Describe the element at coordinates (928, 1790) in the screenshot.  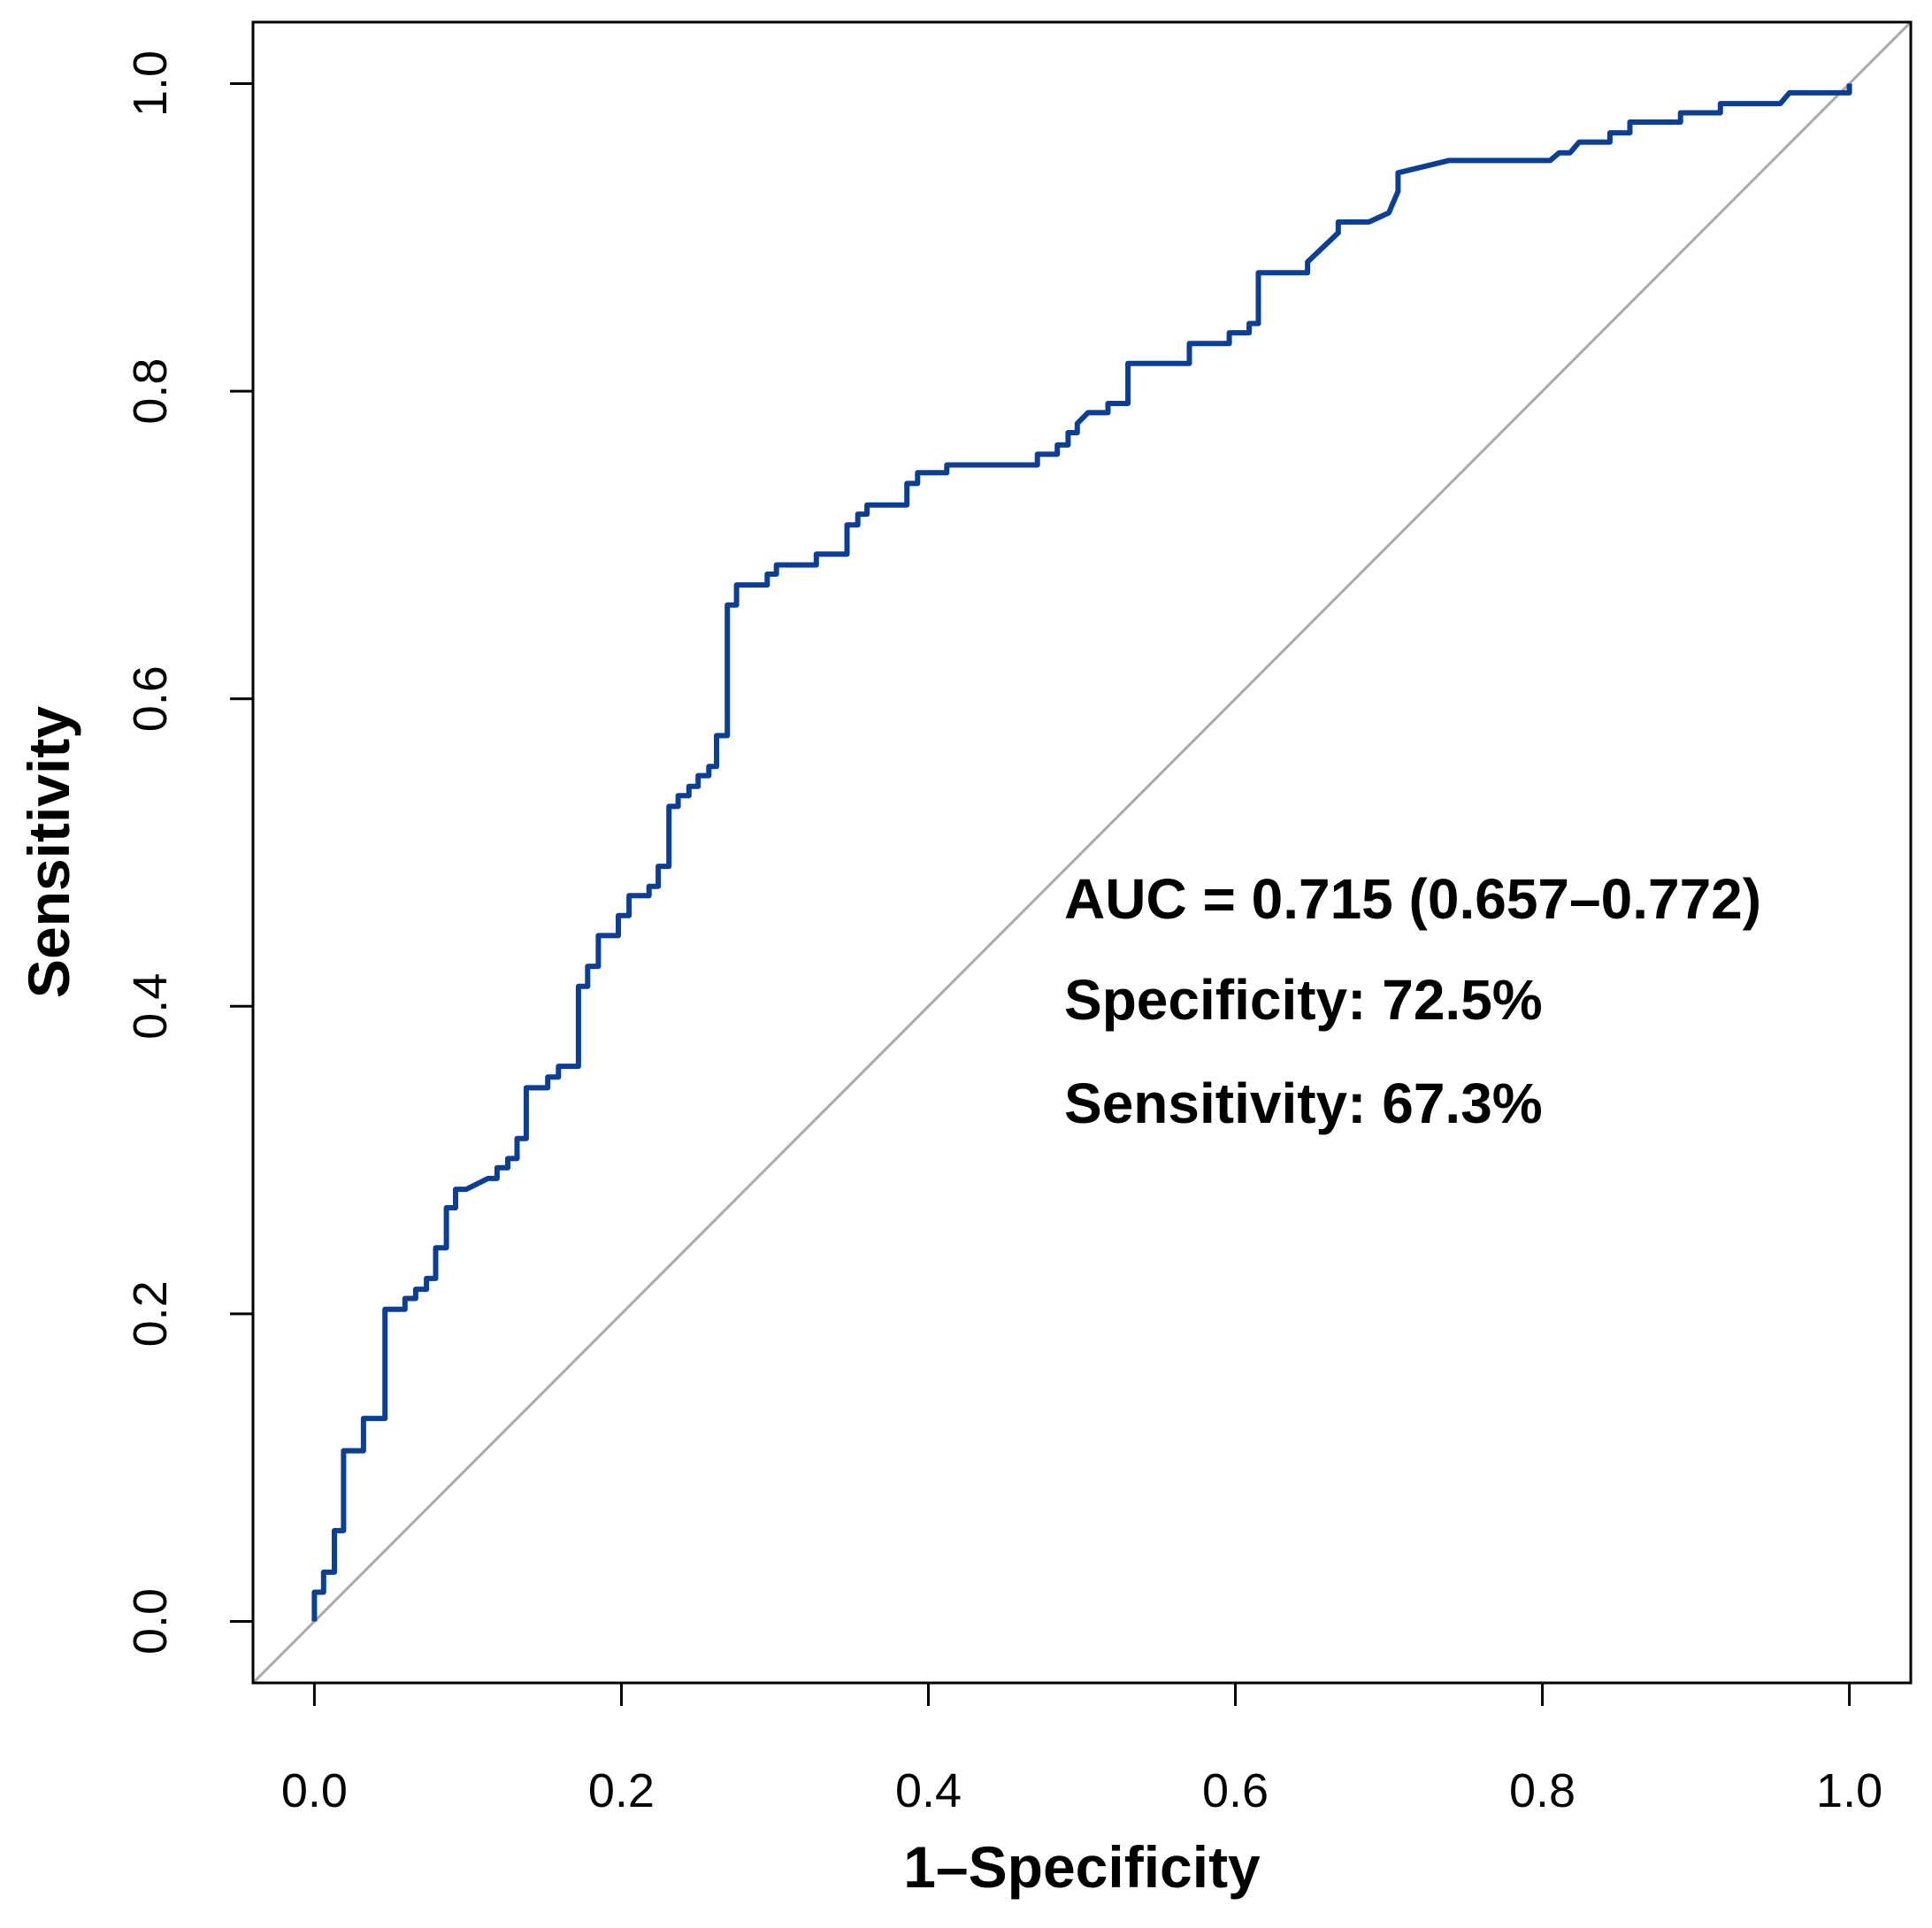
I see `x-tick-label: 0.4` at that location.